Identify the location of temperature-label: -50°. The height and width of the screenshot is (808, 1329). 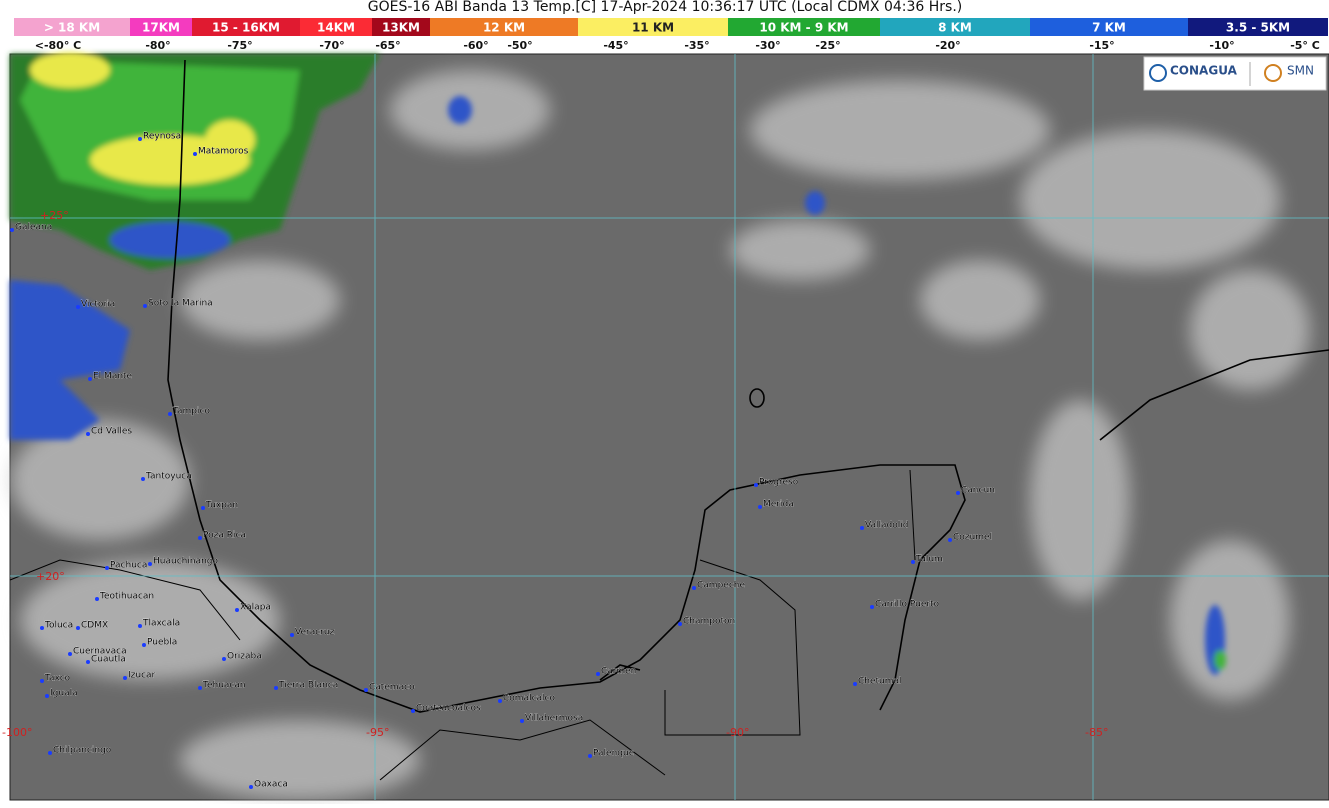
(519, 45).